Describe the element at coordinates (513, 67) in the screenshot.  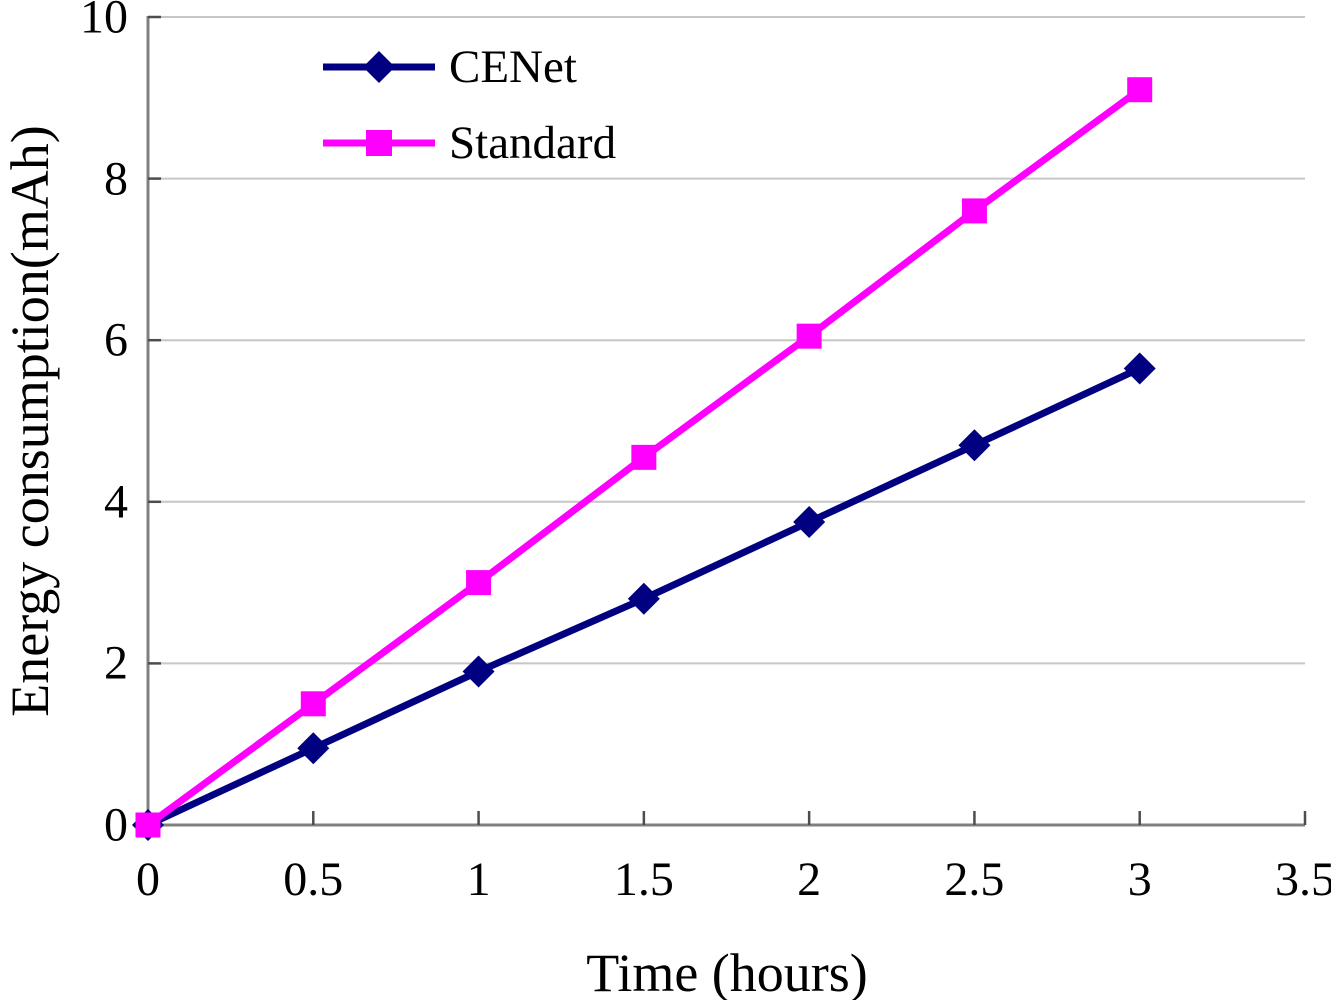
I see `legend-label-cenet: CENet` at that location.